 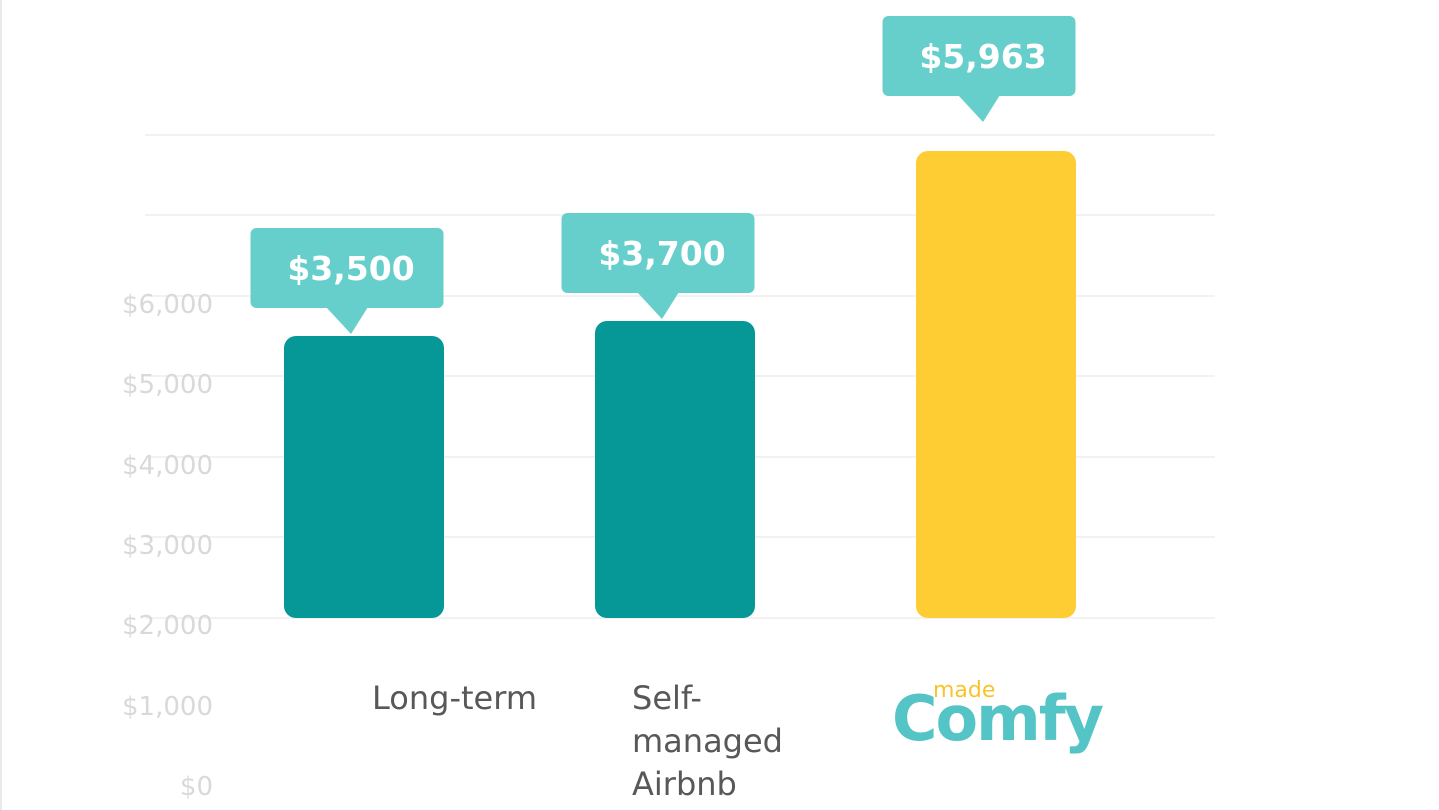 I want to click on logo-made-text: made, so click(x=964, y=690).